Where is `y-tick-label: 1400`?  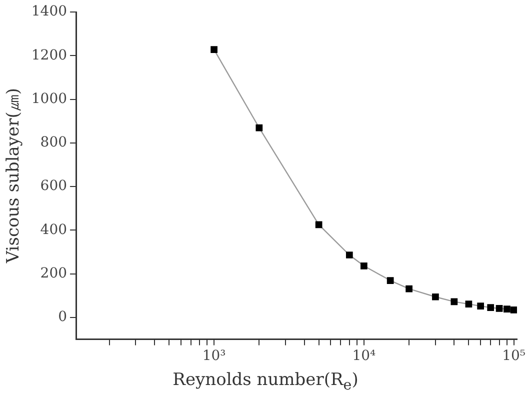
y-tick-label: 1400 is located at coordinates (49, 12).